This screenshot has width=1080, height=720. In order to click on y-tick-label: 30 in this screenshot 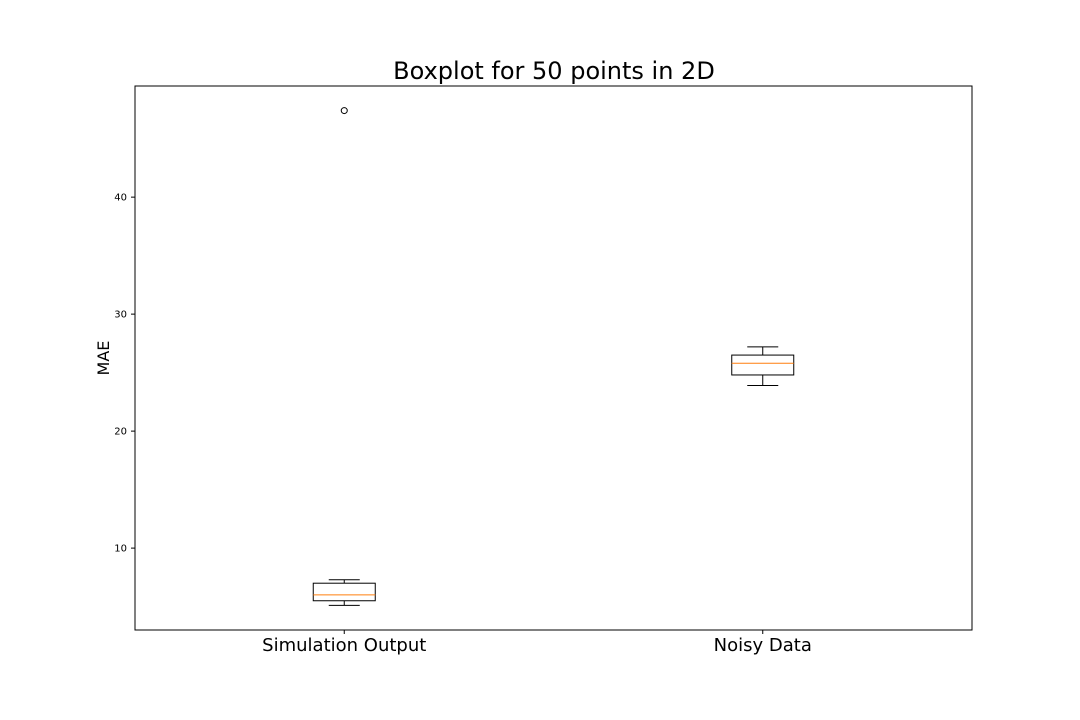, I will do `click(120, 315)`.